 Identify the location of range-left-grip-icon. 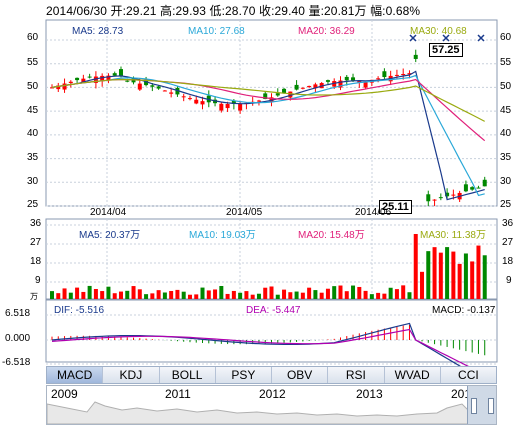
(474, 406).